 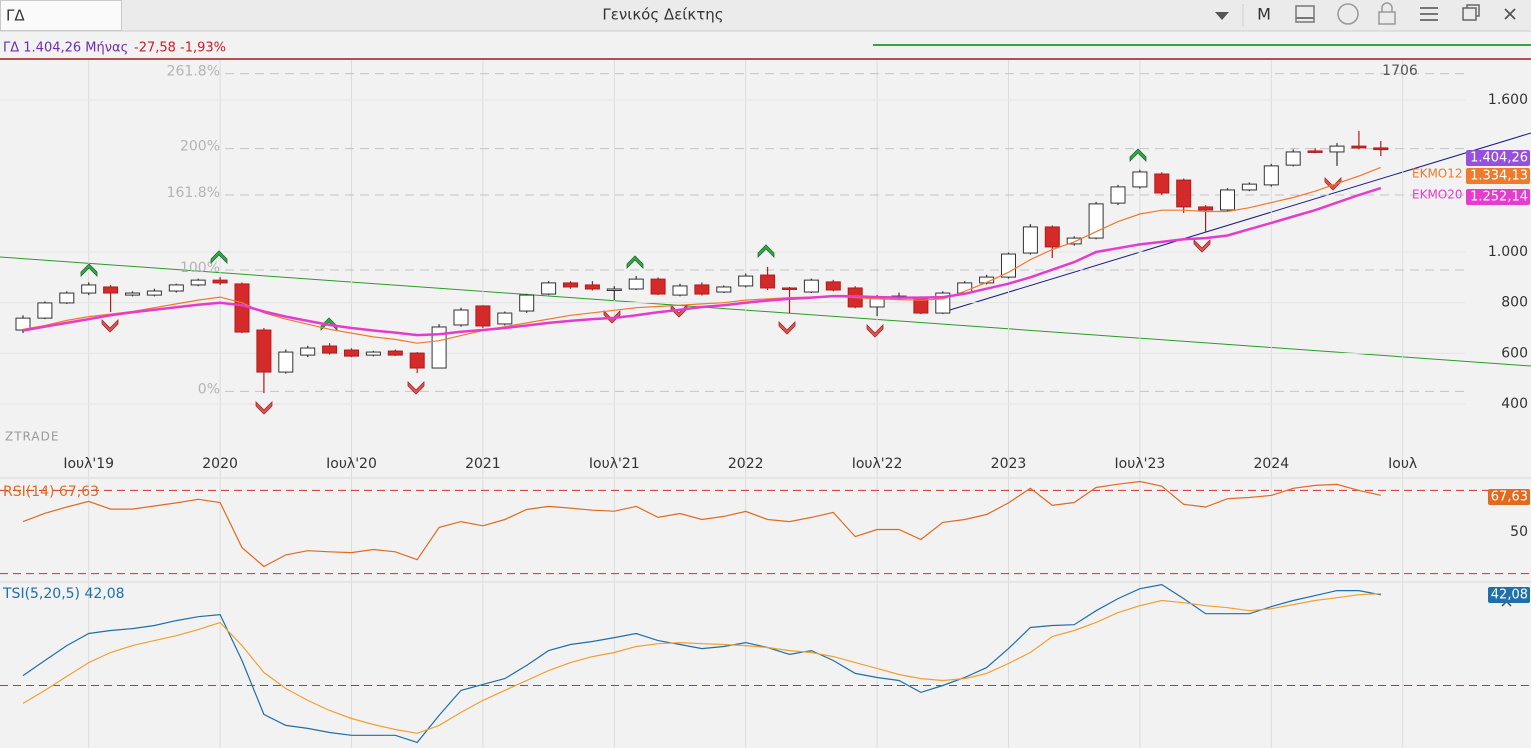 What do you see at coordinates (1271, 464) in the screenshot?
I see `x-tick-label: 2024` at bounding box center [1271, 464].